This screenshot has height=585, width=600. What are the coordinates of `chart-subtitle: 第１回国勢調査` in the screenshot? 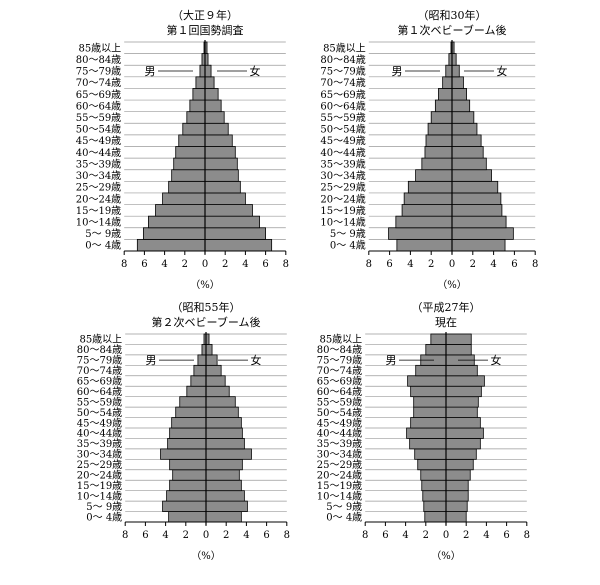 It's located at (205, 30).